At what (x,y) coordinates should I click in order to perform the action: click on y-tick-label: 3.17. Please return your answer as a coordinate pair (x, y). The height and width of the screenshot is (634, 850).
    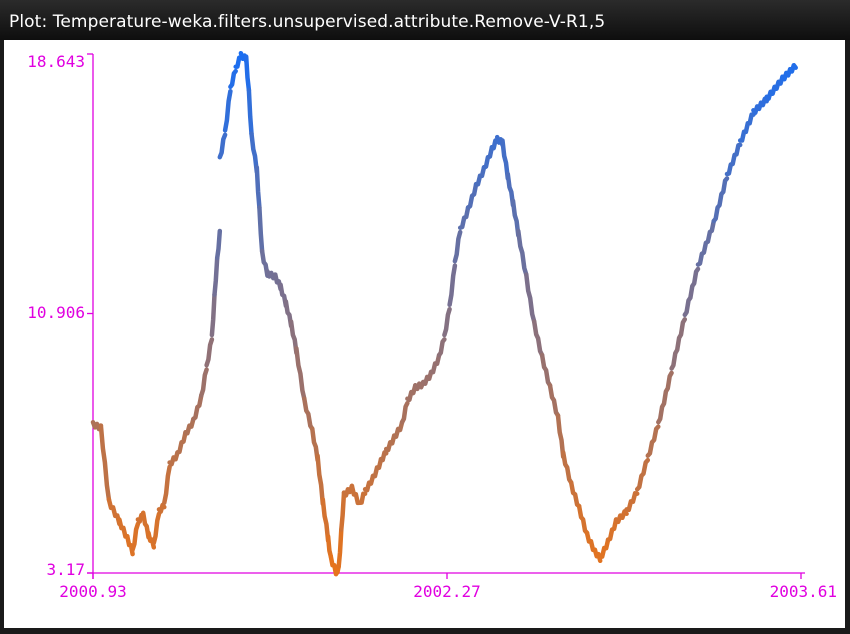
    Looking at the image, I should click on (65, 569).